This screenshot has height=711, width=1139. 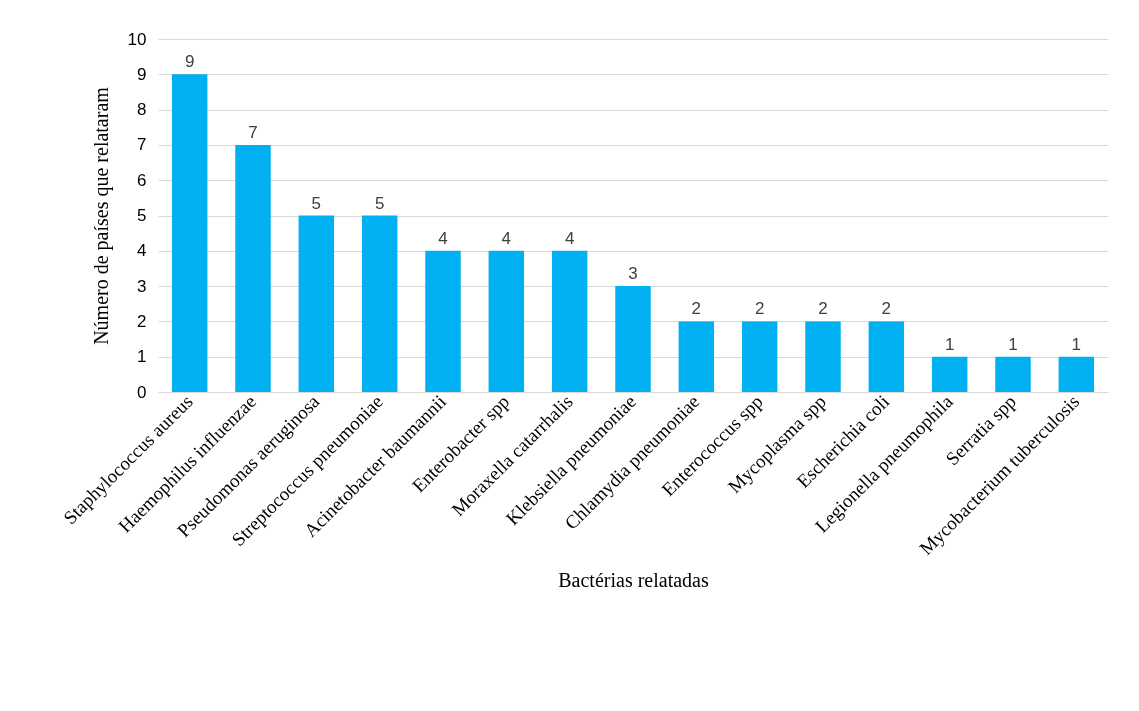 I want to click on y-tick-label: 0, so click(x=142, y=392).